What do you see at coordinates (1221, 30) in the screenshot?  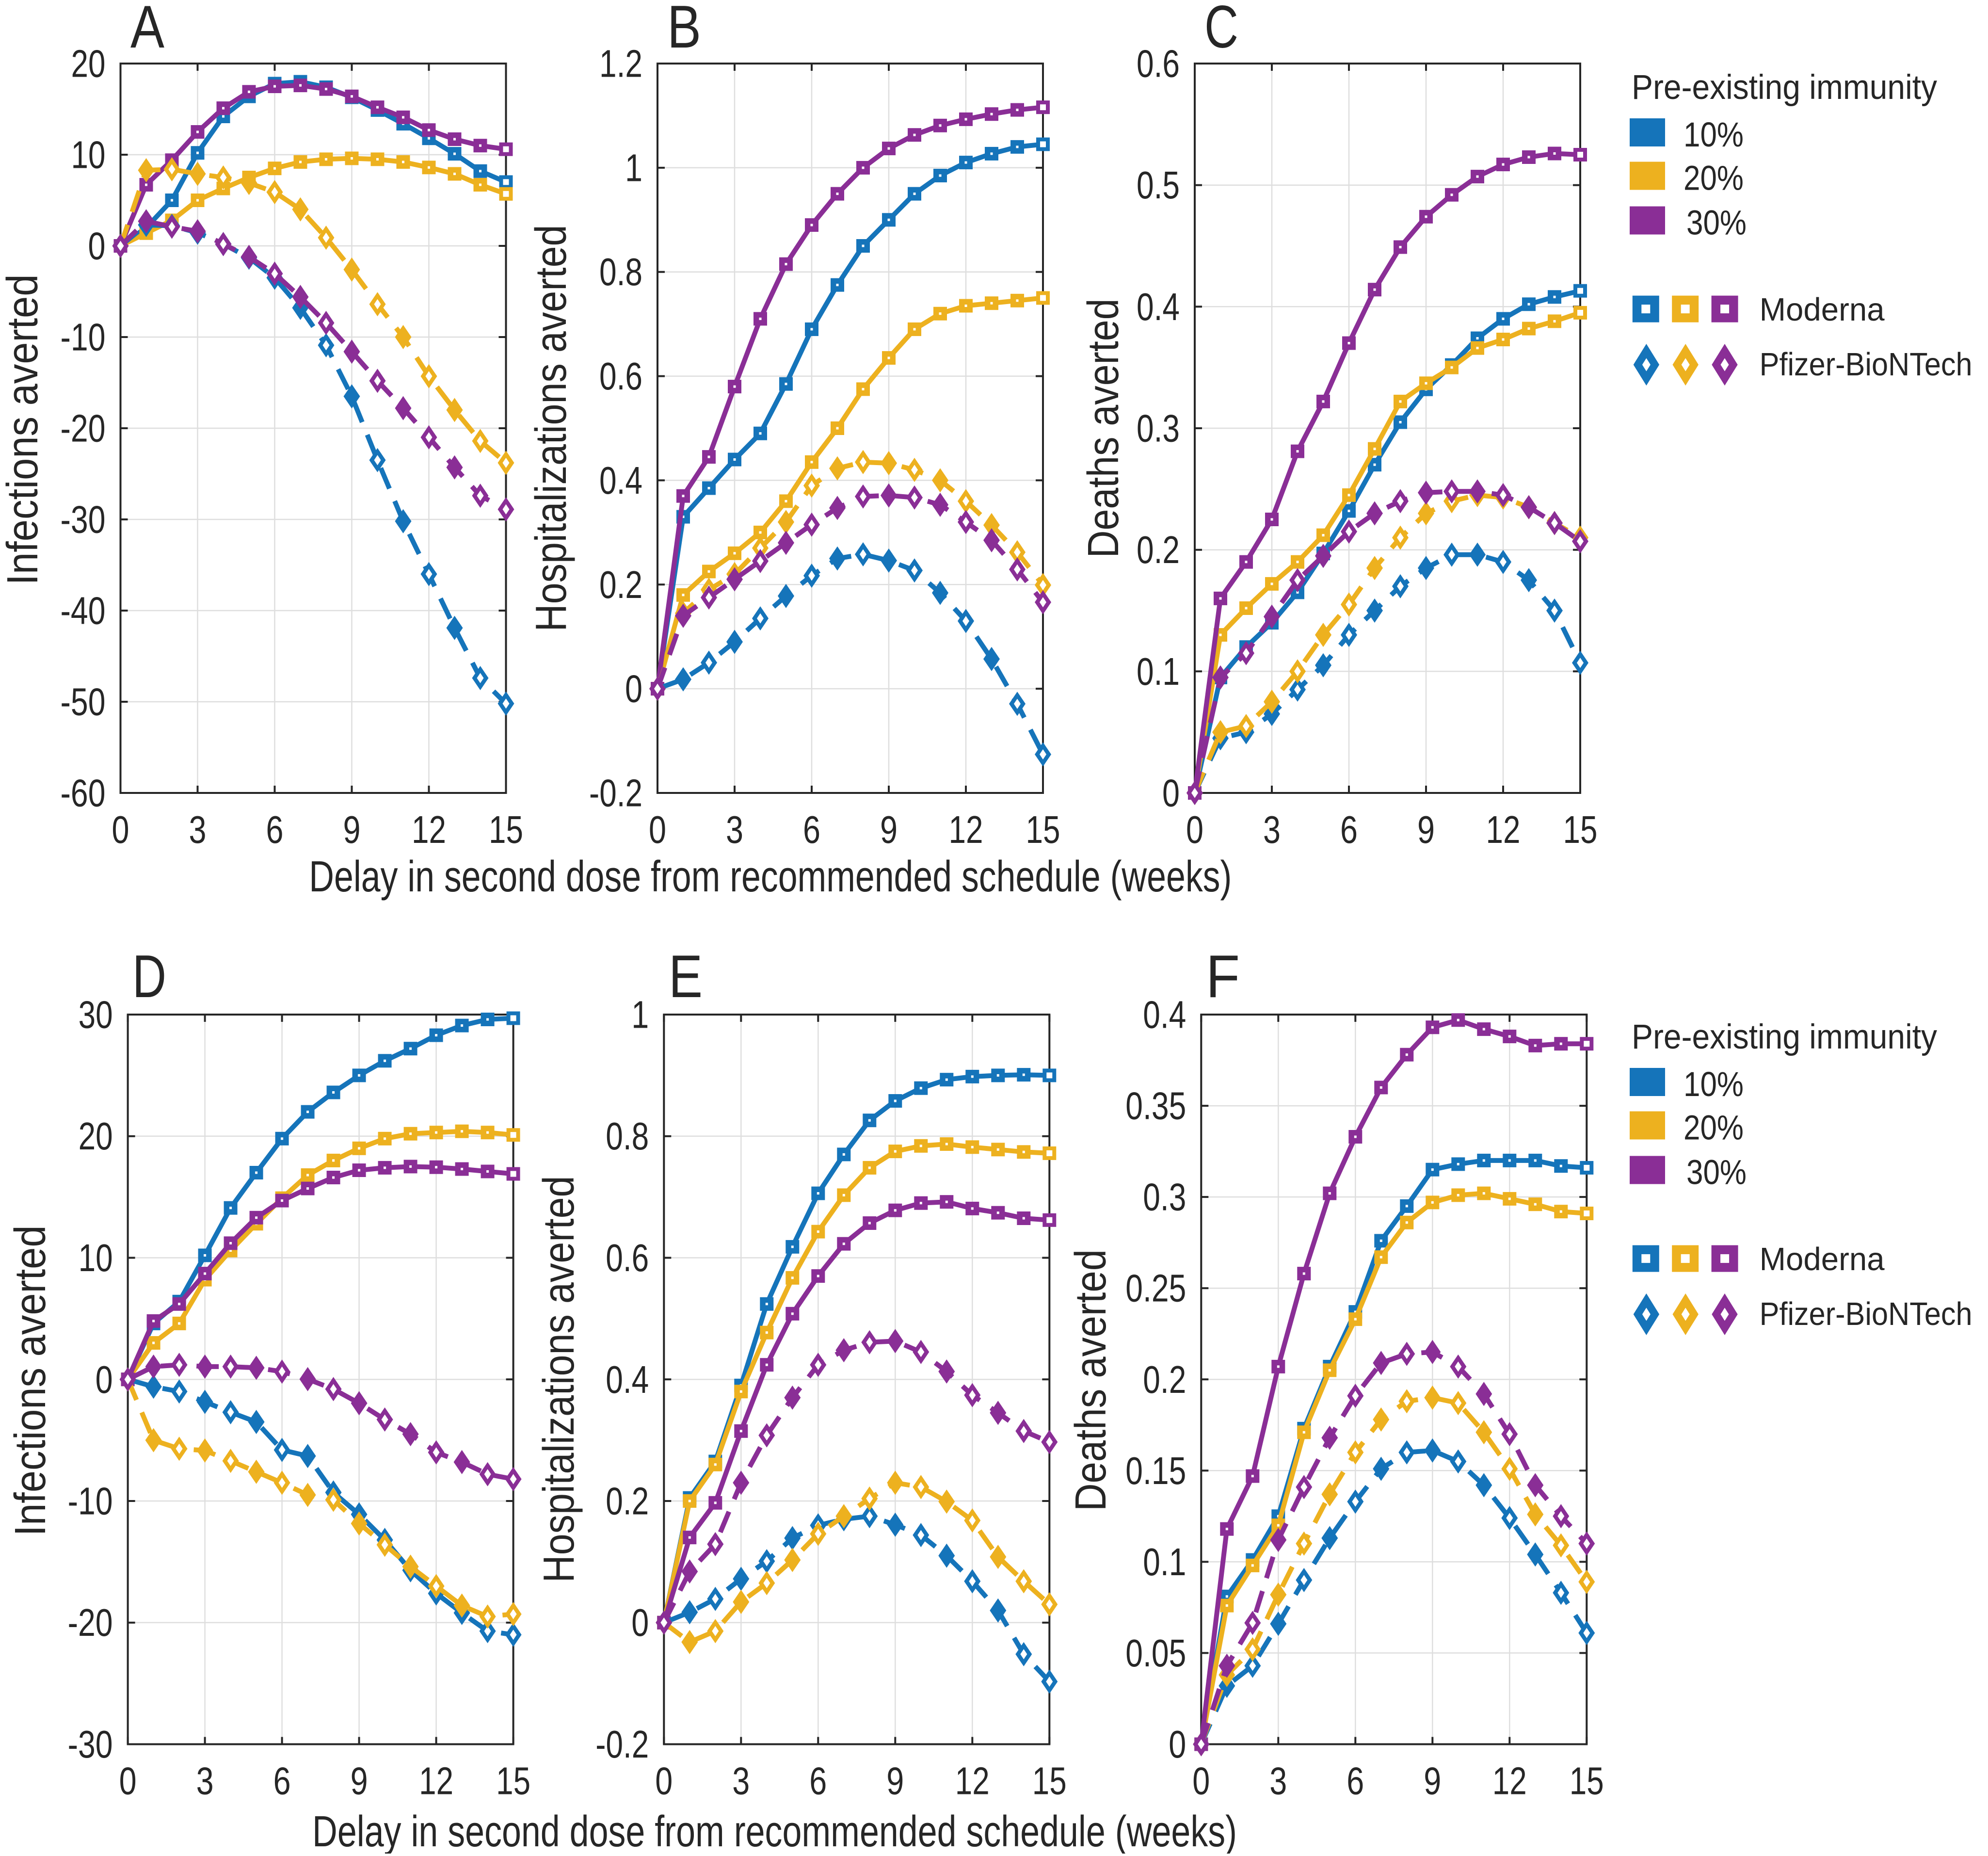 I see `svg-text: C` at bounding box center [1221, 30].